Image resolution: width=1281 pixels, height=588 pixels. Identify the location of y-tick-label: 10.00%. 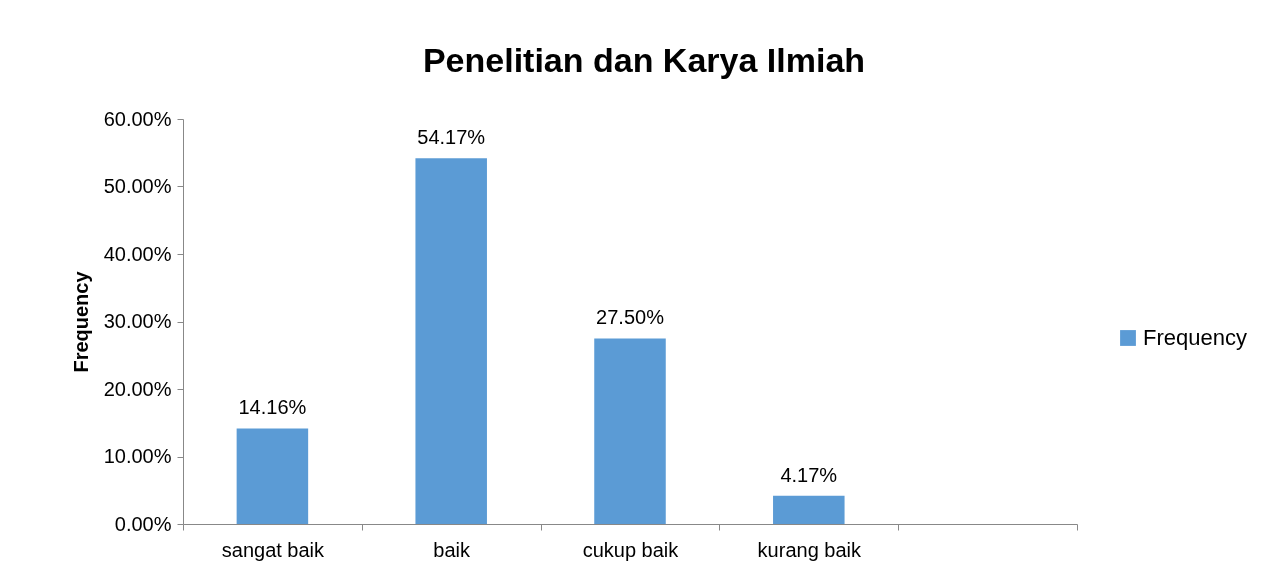
(137, 456).